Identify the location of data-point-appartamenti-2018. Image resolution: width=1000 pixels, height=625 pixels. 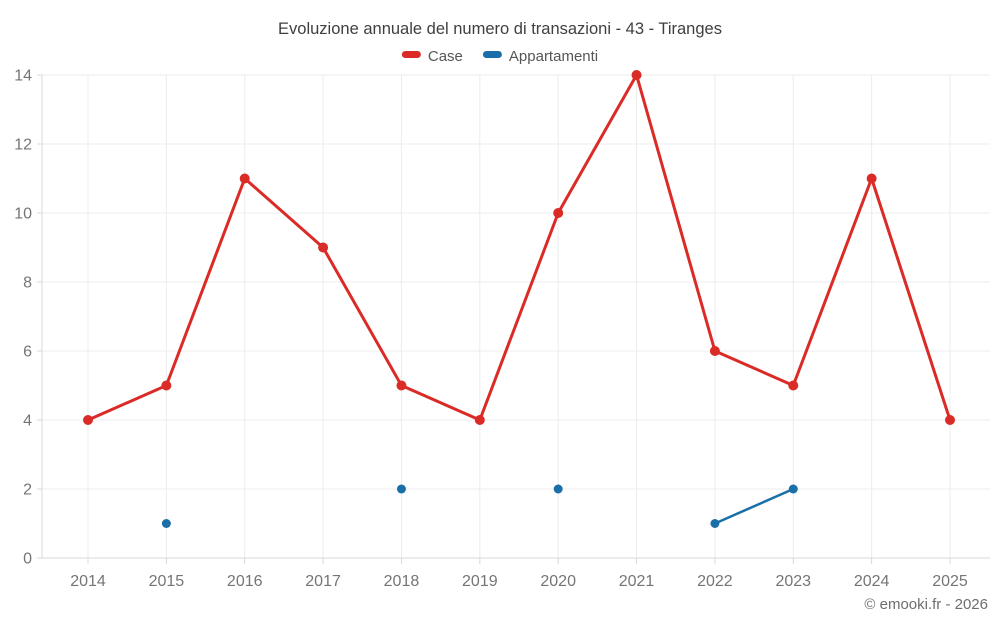
(401, 489).